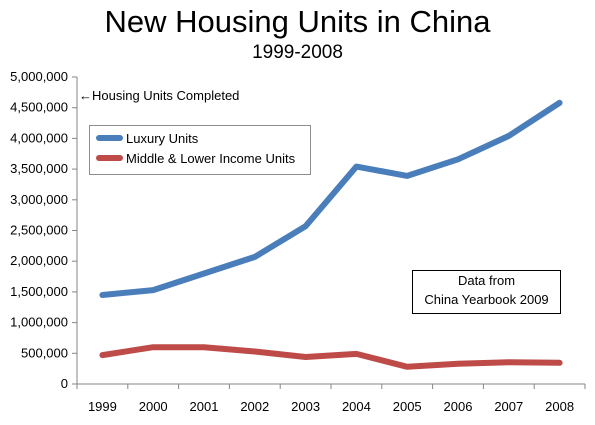 The width and height of the screenshot is (595, 425). I want to click on y-tick-label: 4,500,000, so click(39, 107).